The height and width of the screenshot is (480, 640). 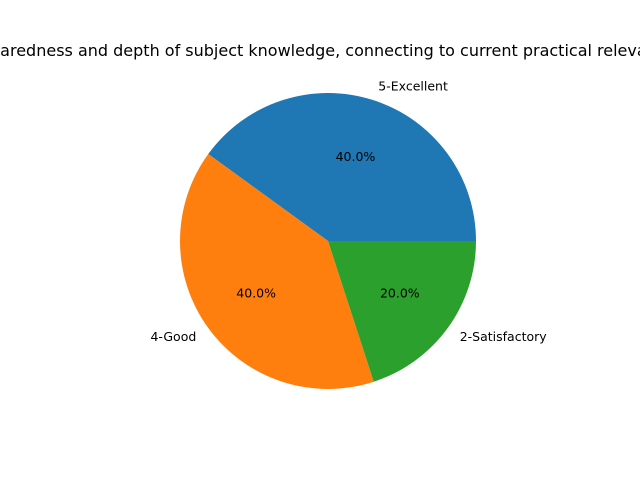 What do you see at coordinates (342, 166) in the screenshot?
I see `pie-slice-5-excellent` at bounding box center [342, 166].